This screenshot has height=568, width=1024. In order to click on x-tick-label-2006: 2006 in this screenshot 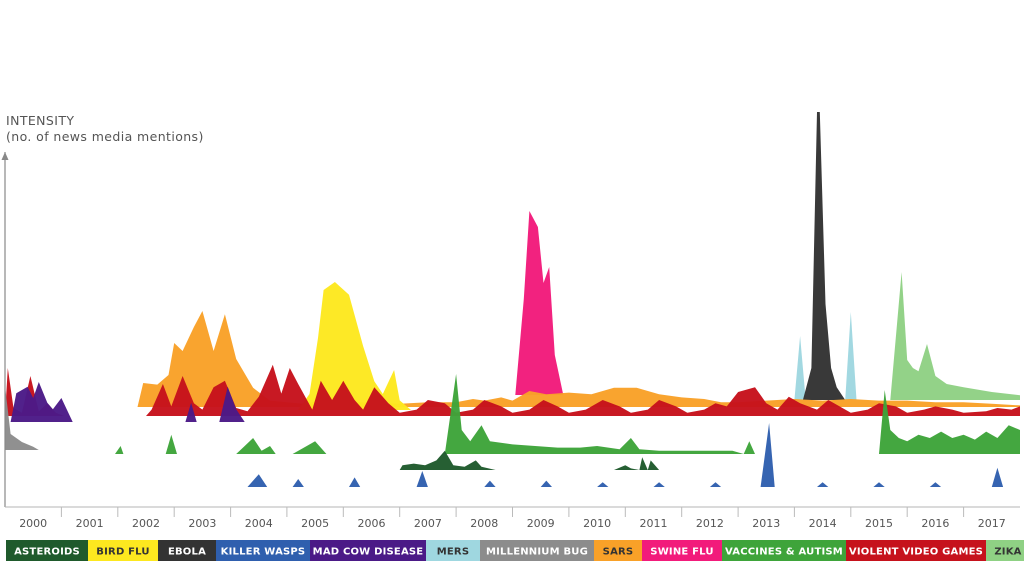, I will do `click(372, 523)`.